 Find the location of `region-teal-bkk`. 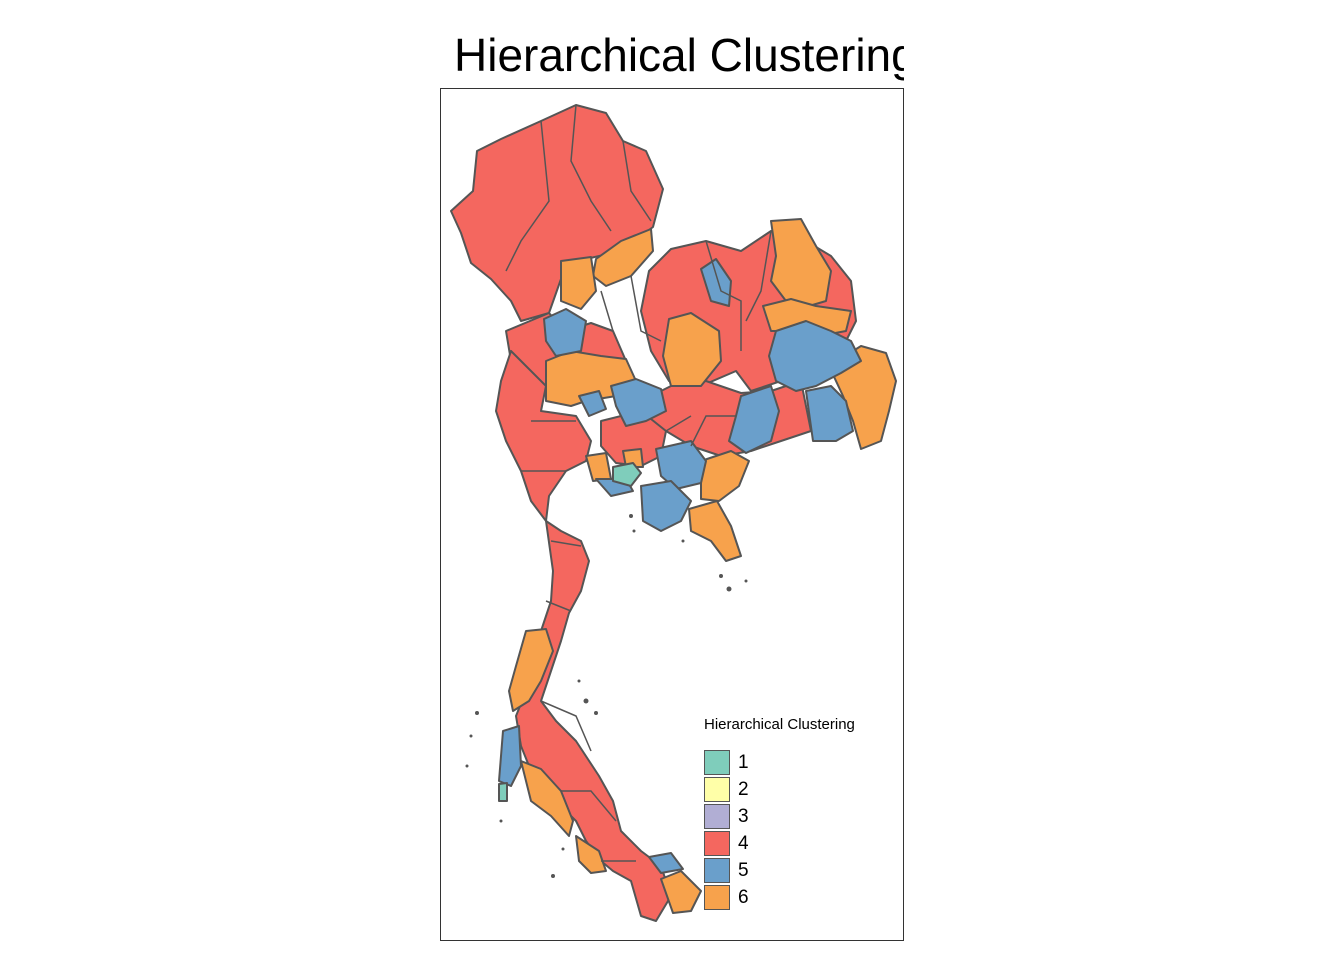

region-teal-bkk is located at coordinates (627, 474).